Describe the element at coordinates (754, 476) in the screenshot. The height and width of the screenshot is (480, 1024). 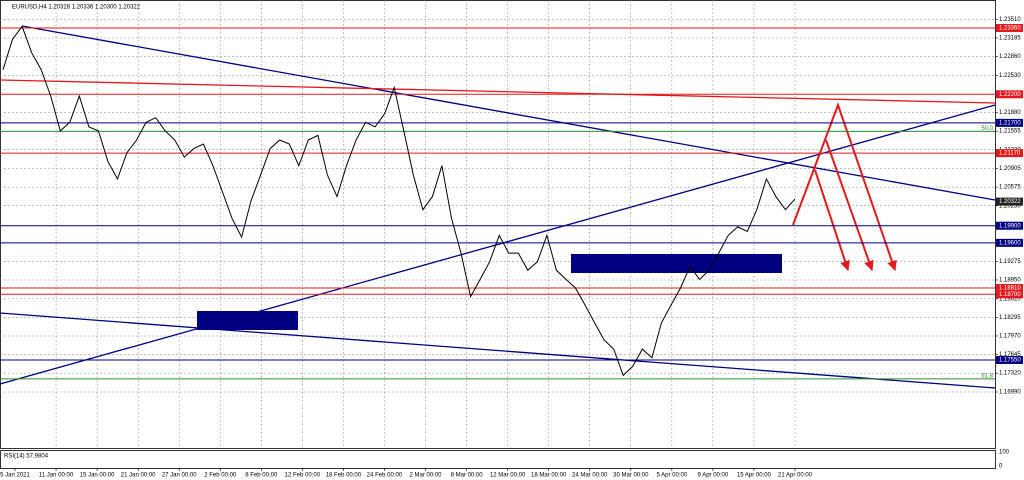
I see `x-tick-label: 15 Apr 00:00` at that location.